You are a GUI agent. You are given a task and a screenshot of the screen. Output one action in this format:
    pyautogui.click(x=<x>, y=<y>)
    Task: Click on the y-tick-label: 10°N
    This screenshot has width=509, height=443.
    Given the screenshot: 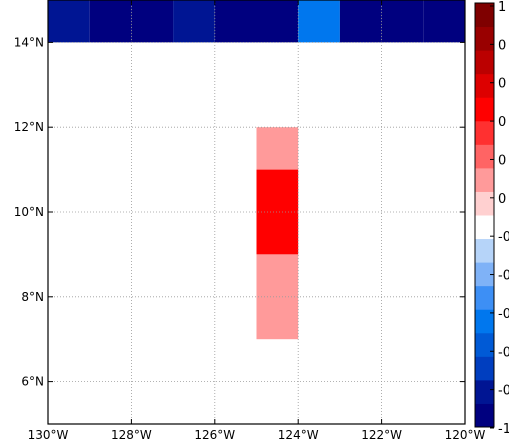 What is the action you would take?
    pyautogui.click(x=29, y=212)
    